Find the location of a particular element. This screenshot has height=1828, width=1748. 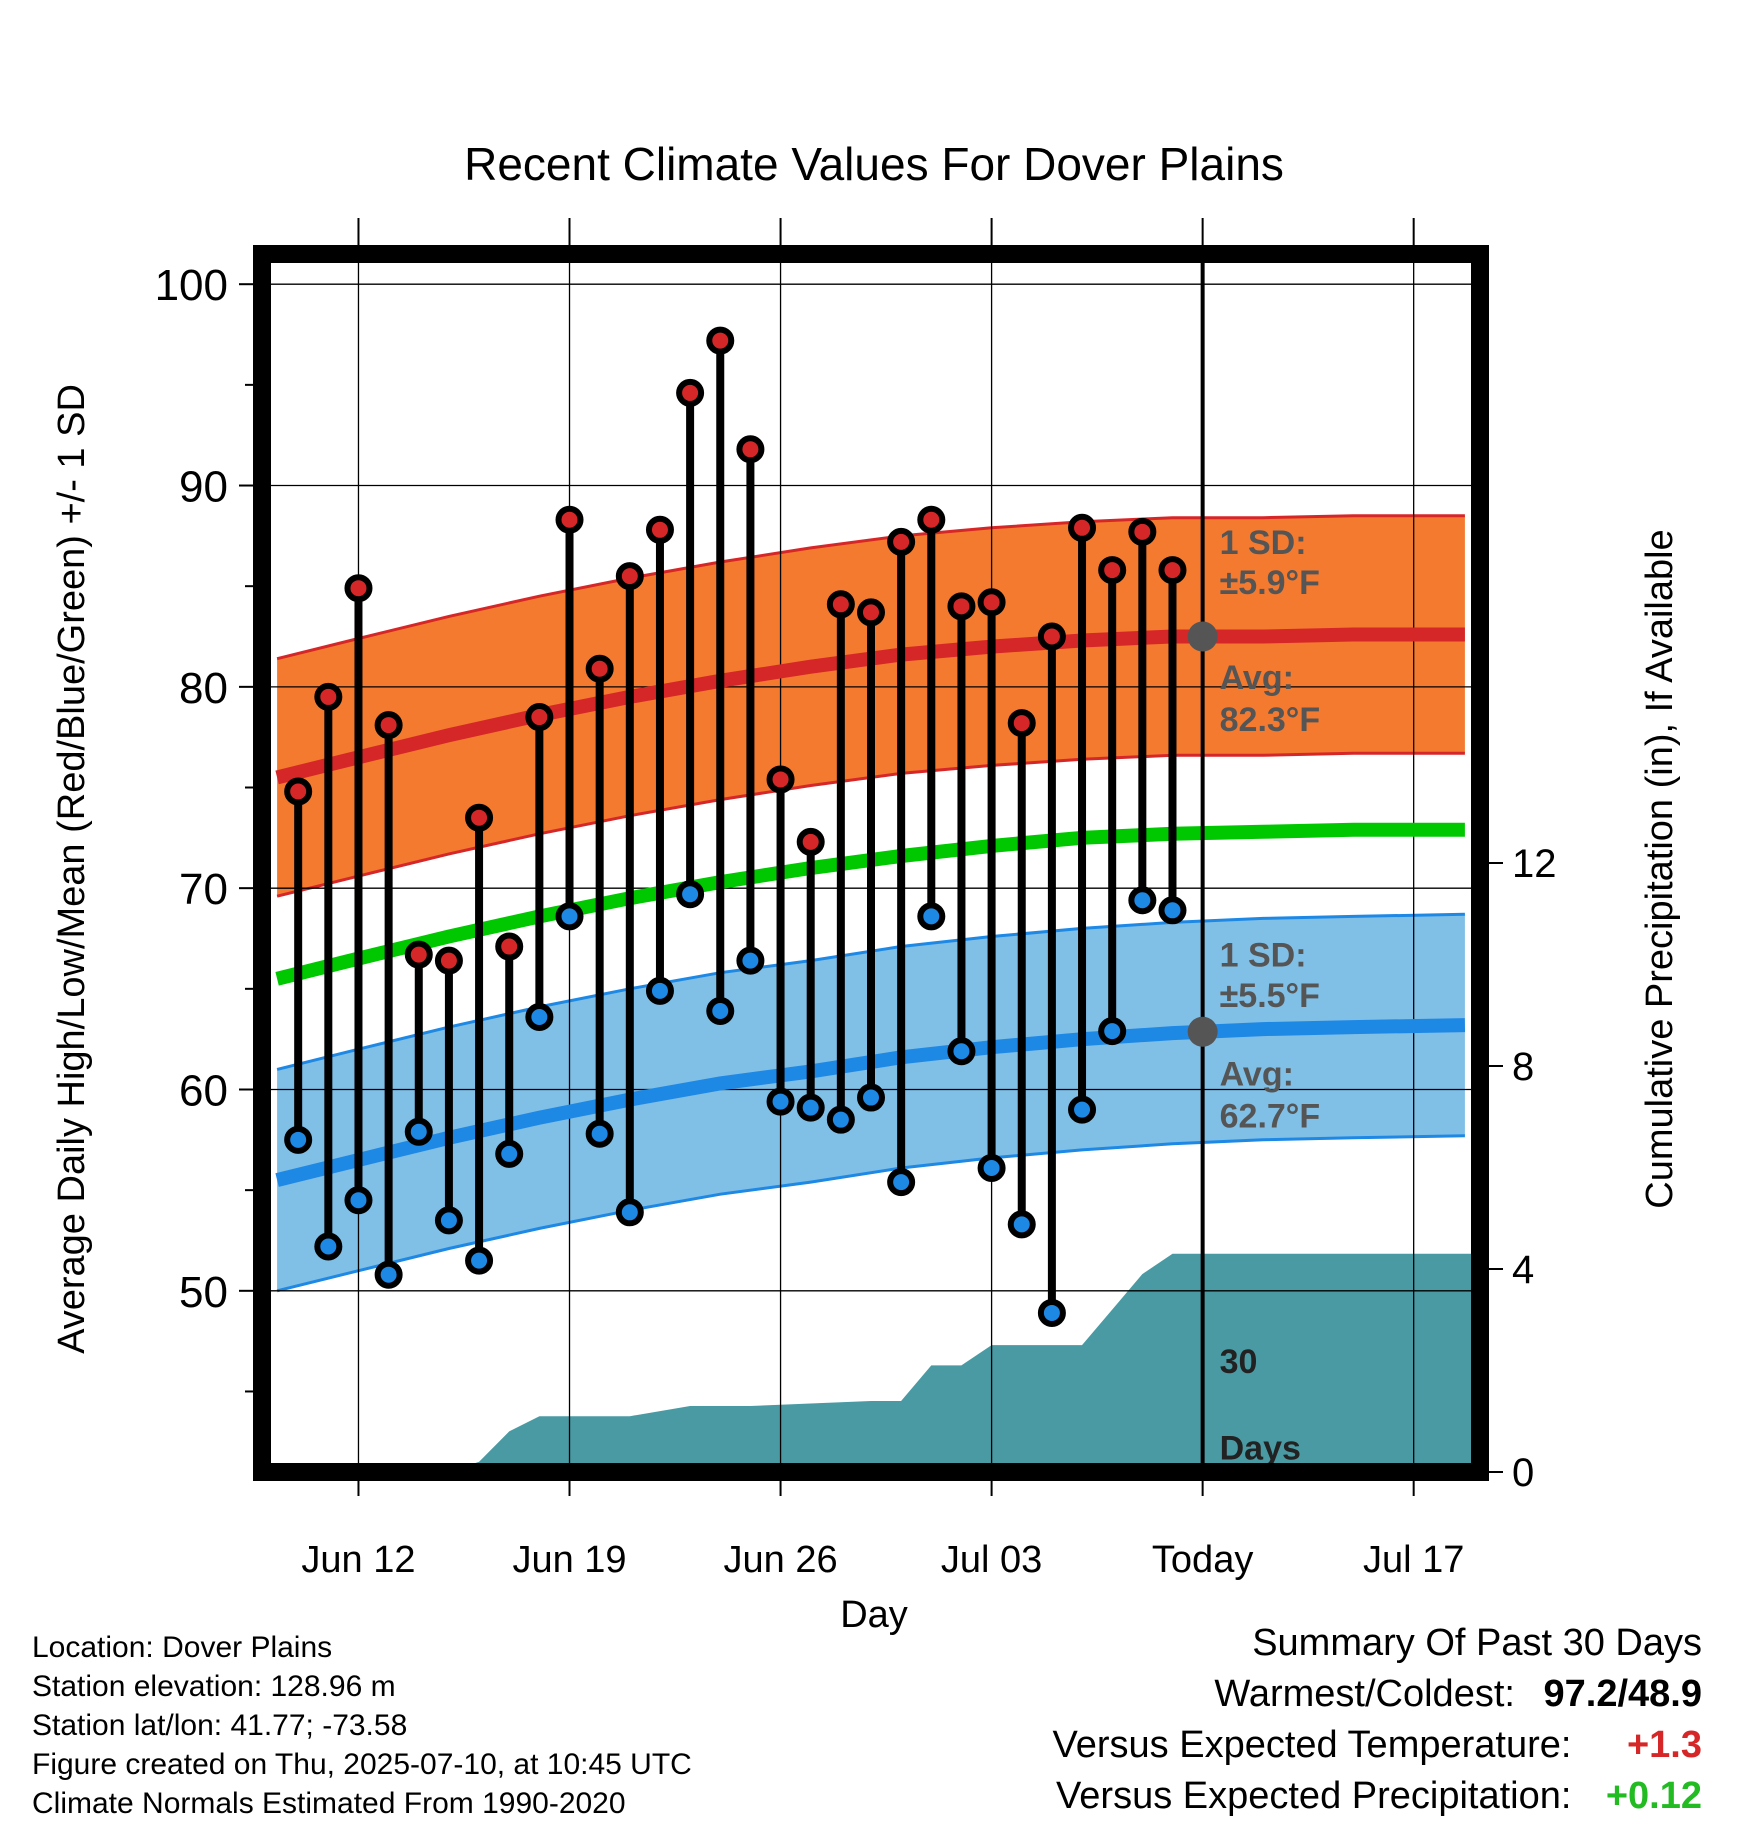

high-avg-marker is located at coordinates (1202, 636).